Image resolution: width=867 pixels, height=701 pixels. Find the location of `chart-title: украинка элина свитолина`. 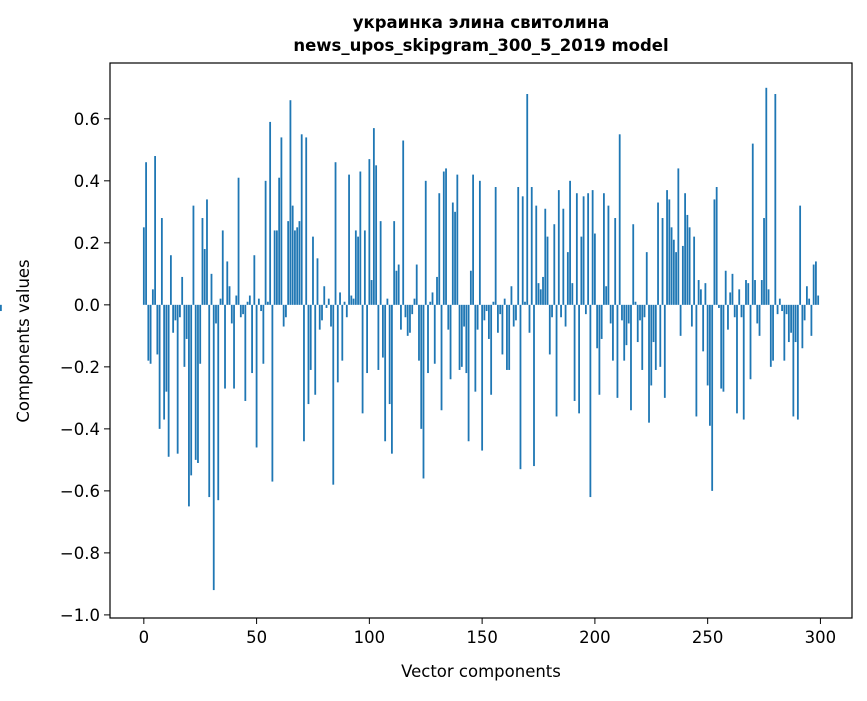

chart-title: украинка элина свитолина is located at coordinates (481, 22).